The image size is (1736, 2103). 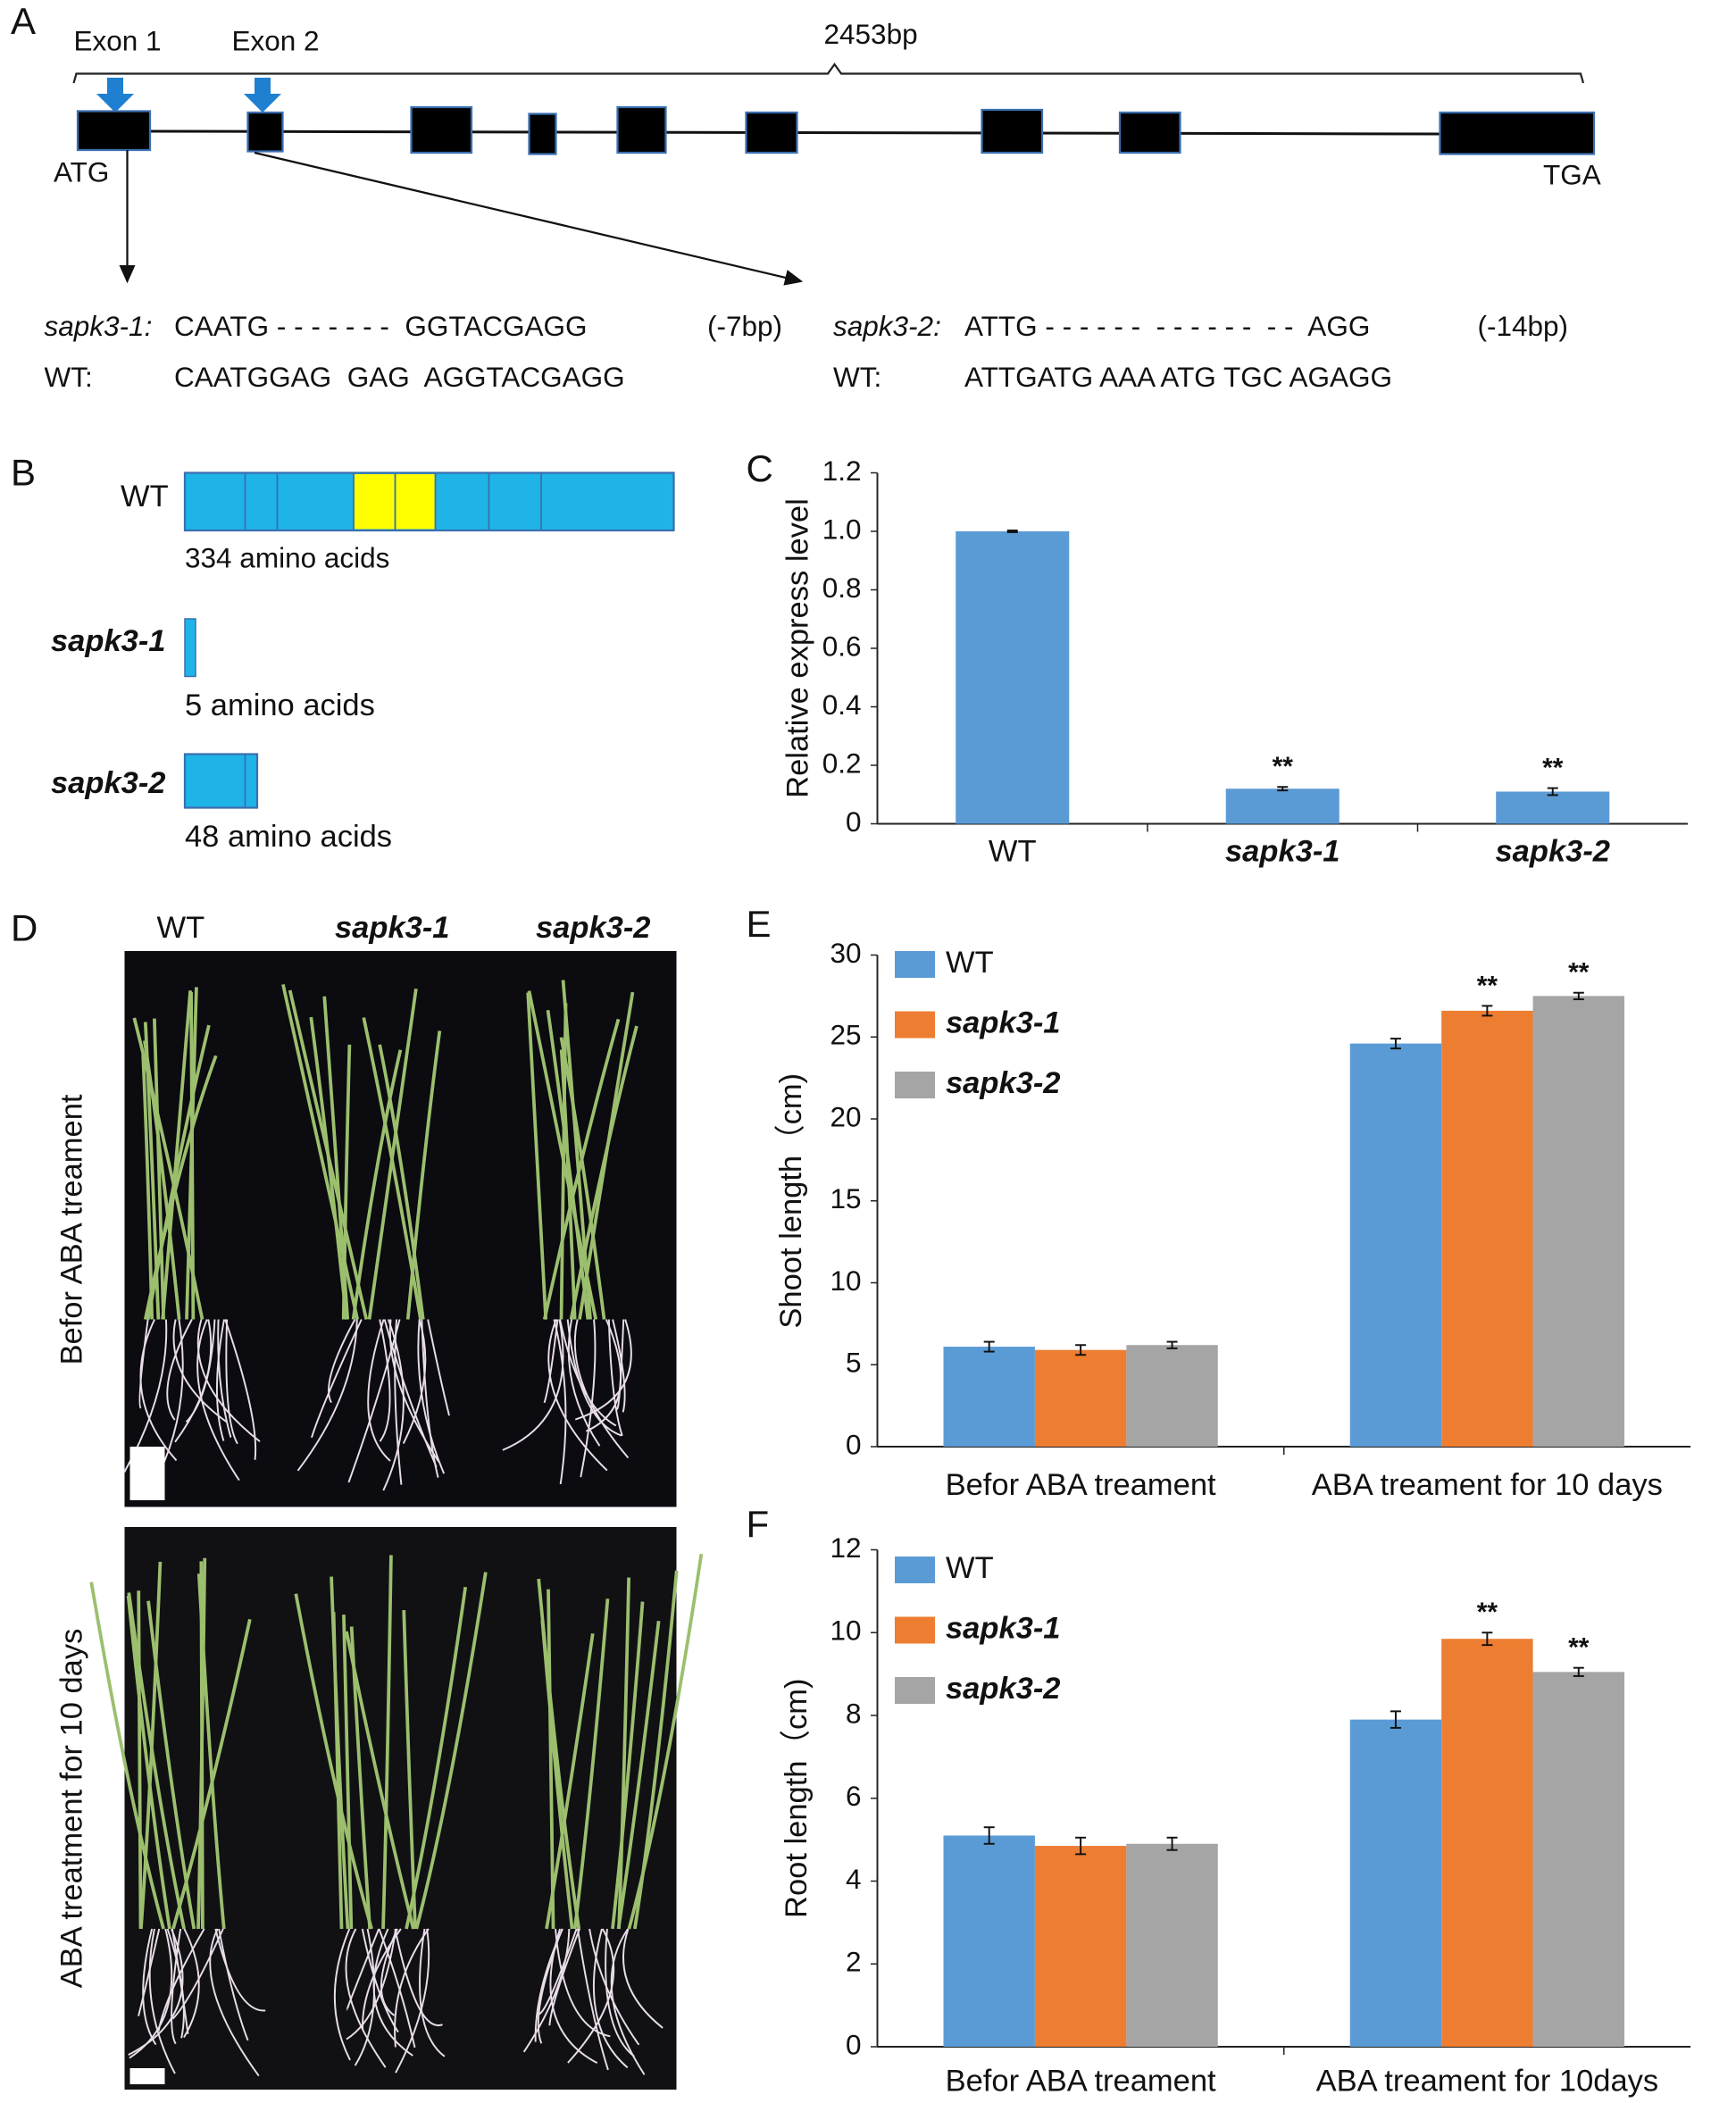 What do you see at coordinates (854, 1713) in the screenshot?
I see `y-tick-label: 8` at bounding box center [854, 1713].